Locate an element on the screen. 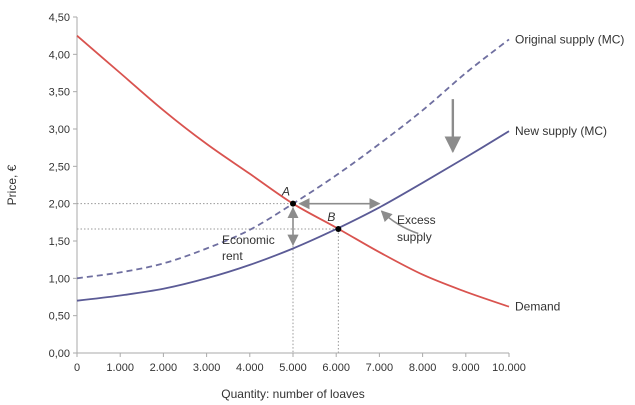 This screenshot has width=635, height=405. x-tick-label: 10.000 is located at coordinates (509, 368).